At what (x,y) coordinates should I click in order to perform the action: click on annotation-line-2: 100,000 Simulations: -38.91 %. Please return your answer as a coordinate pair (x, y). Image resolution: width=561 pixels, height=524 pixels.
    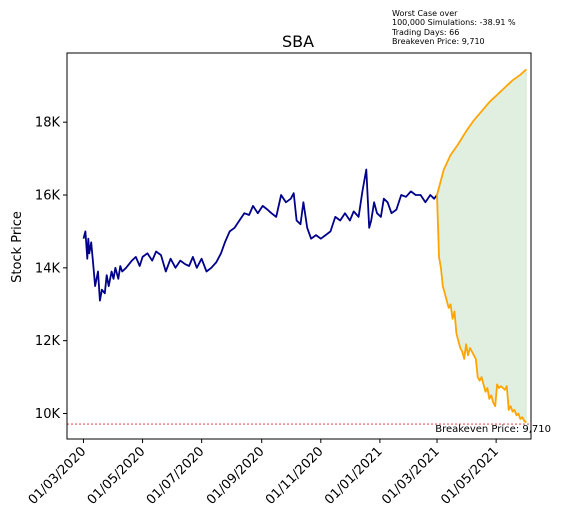
    Looking at the image, I should click on (454, 23).